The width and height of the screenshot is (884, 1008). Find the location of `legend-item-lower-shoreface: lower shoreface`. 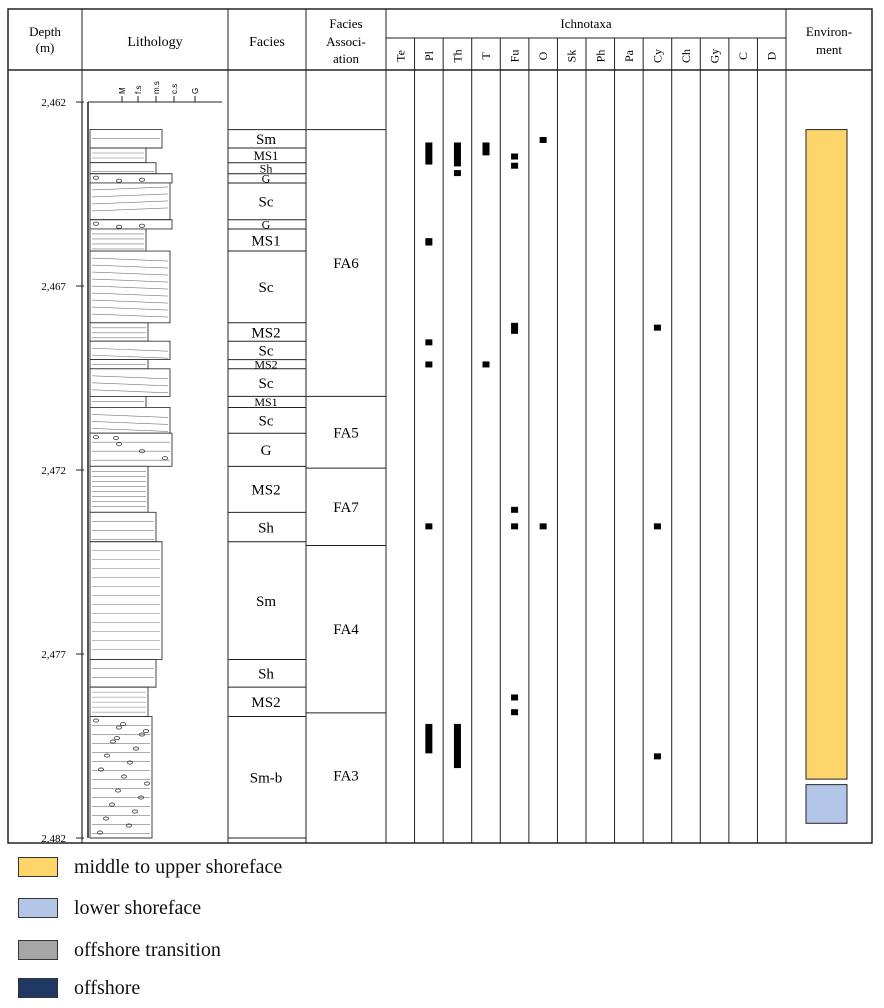

legend-item-lower-shoreface: lower shoreface is located at coordinates (109, 908).